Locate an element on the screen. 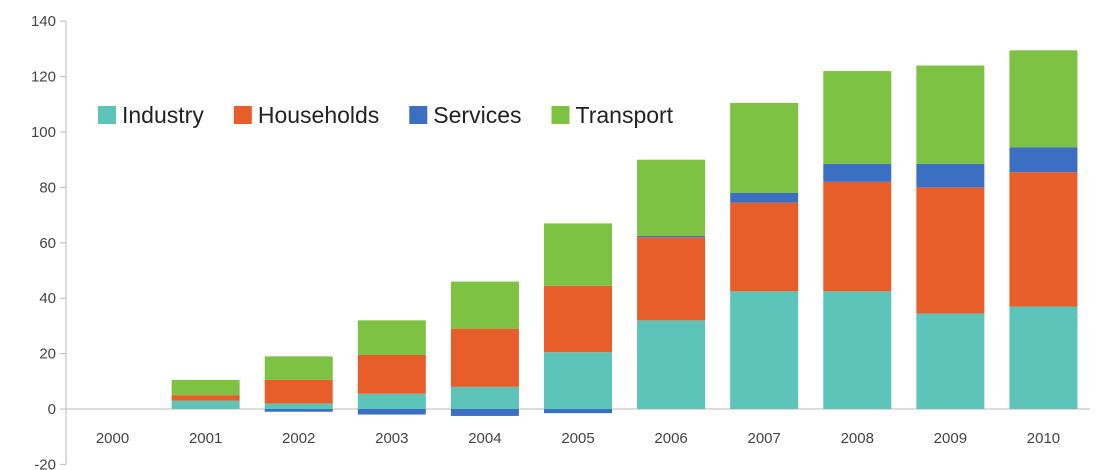  legend-label-households: Households is located at coordinates (318, 115).